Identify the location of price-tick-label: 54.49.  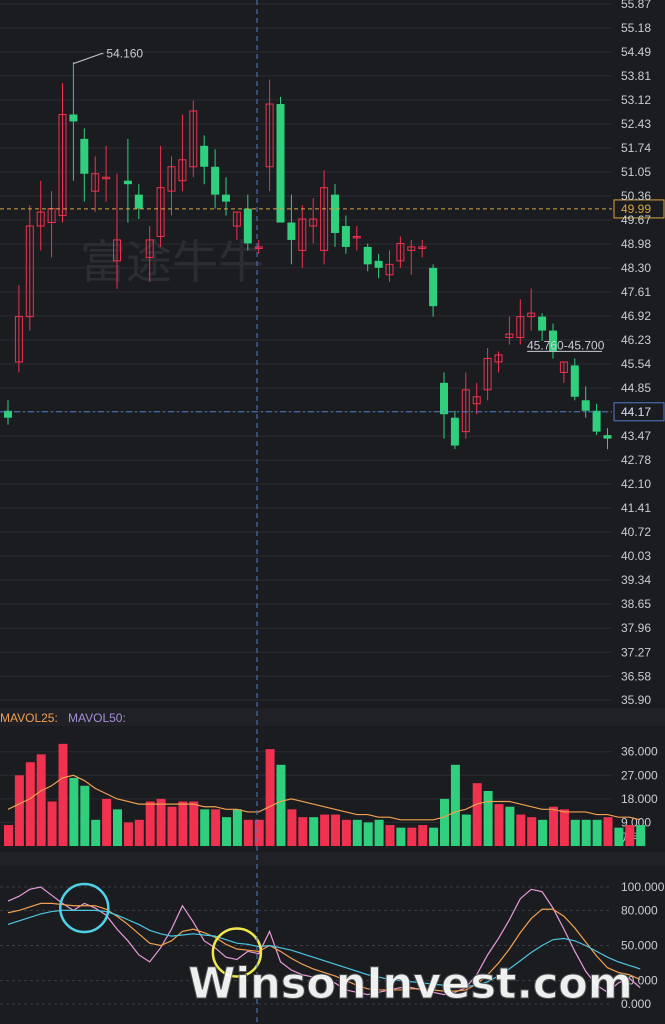
(636, 52).